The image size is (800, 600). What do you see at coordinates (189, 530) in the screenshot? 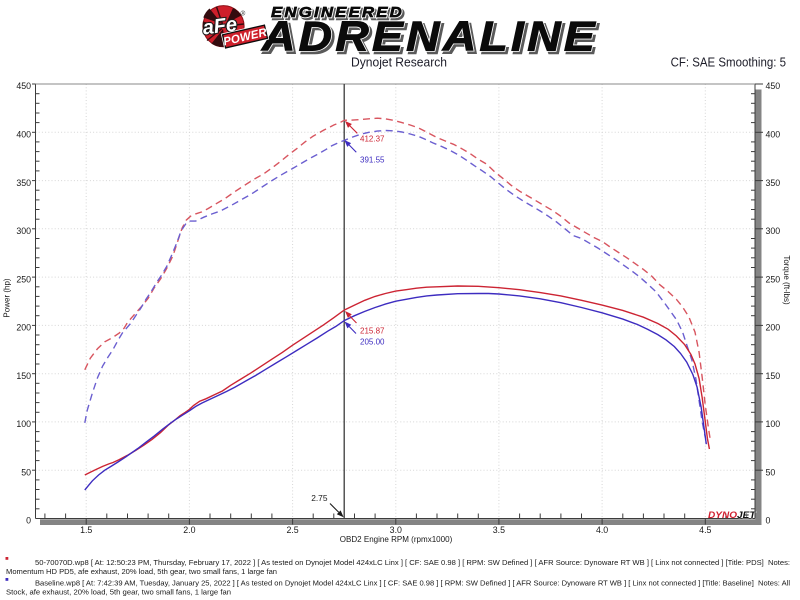
I see `svg-text: 2.0` at bounding box center [189, 530].